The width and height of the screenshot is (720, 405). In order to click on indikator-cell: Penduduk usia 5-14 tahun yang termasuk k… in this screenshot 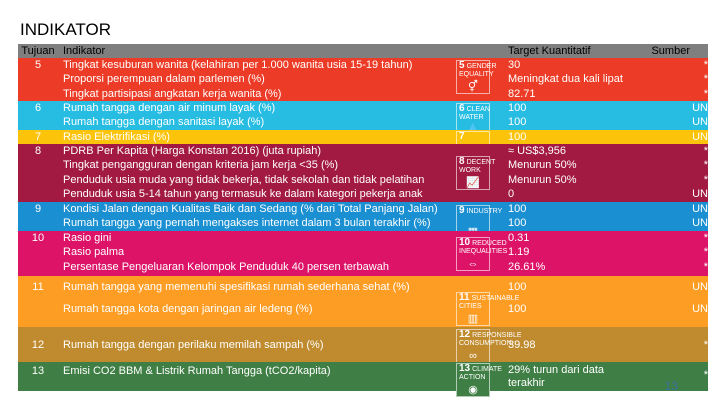, I will do `click(243, 193)`.